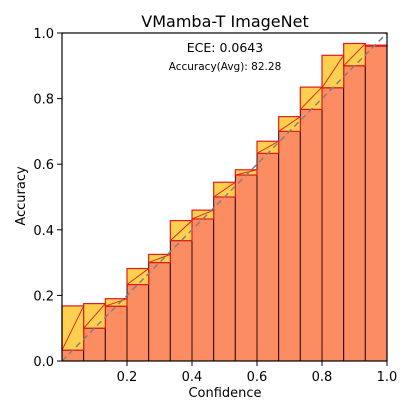 The height and width of the screenshot is (418, 414). I want to click on y-axis-label: Accuracy, so click(21, 196).